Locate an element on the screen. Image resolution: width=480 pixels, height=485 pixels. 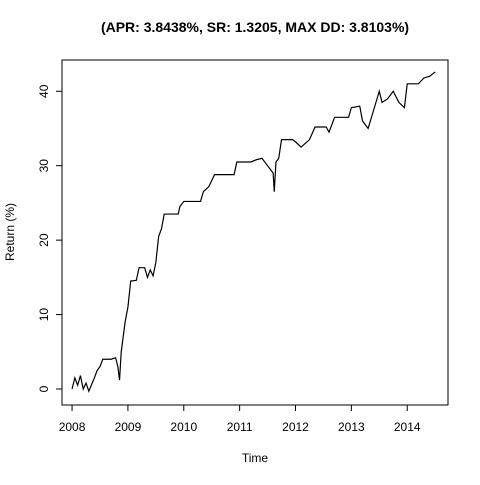
x-tick-label: 2010 is located at coordinates (183, 427).